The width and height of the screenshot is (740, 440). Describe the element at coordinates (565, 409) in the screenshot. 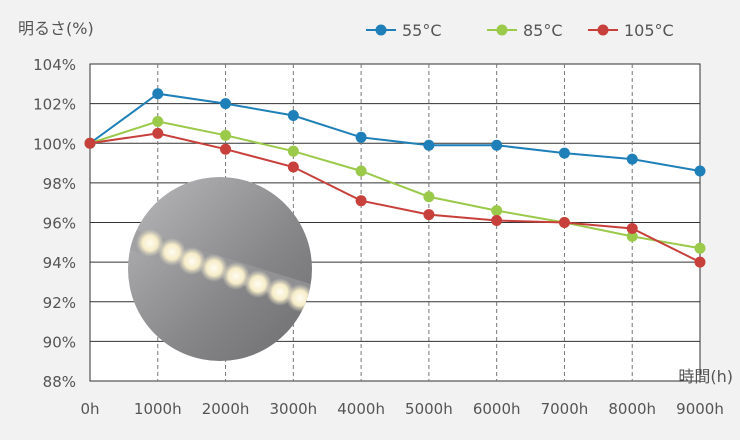

I see `x-tick-label: 7000h` at that location.